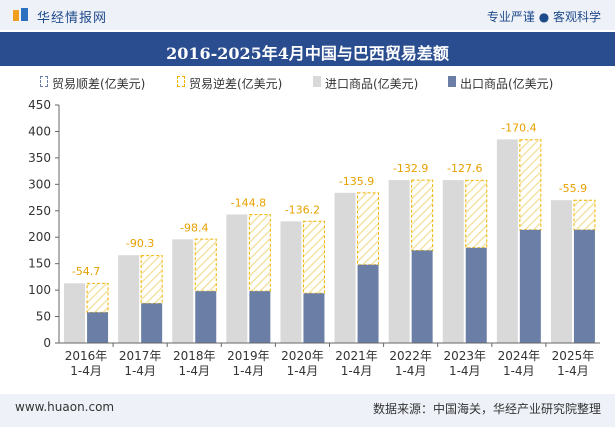  What do you see at coordinates (194, 227) in the screenshot?
I see `data-label-2: -98.4` at bounding box center [194, 227].